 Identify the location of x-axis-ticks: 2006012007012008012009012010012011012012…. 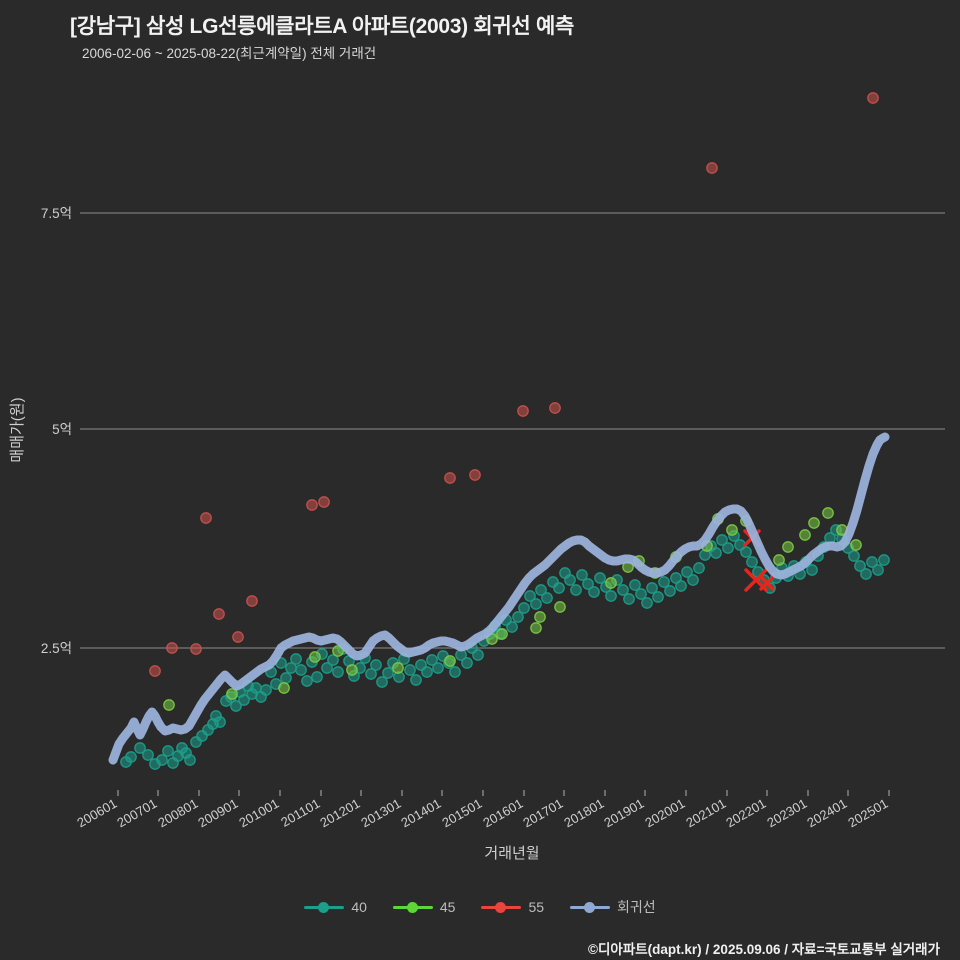
(482, 810).